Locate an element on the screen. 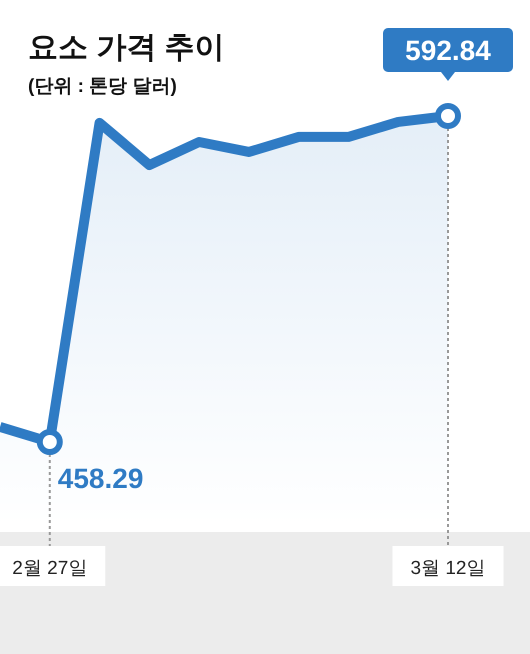 Image resolution: width=530 pixels, height=654 pixels. x-tick-label: 2월 27일 is located at coordinates (50, 568).